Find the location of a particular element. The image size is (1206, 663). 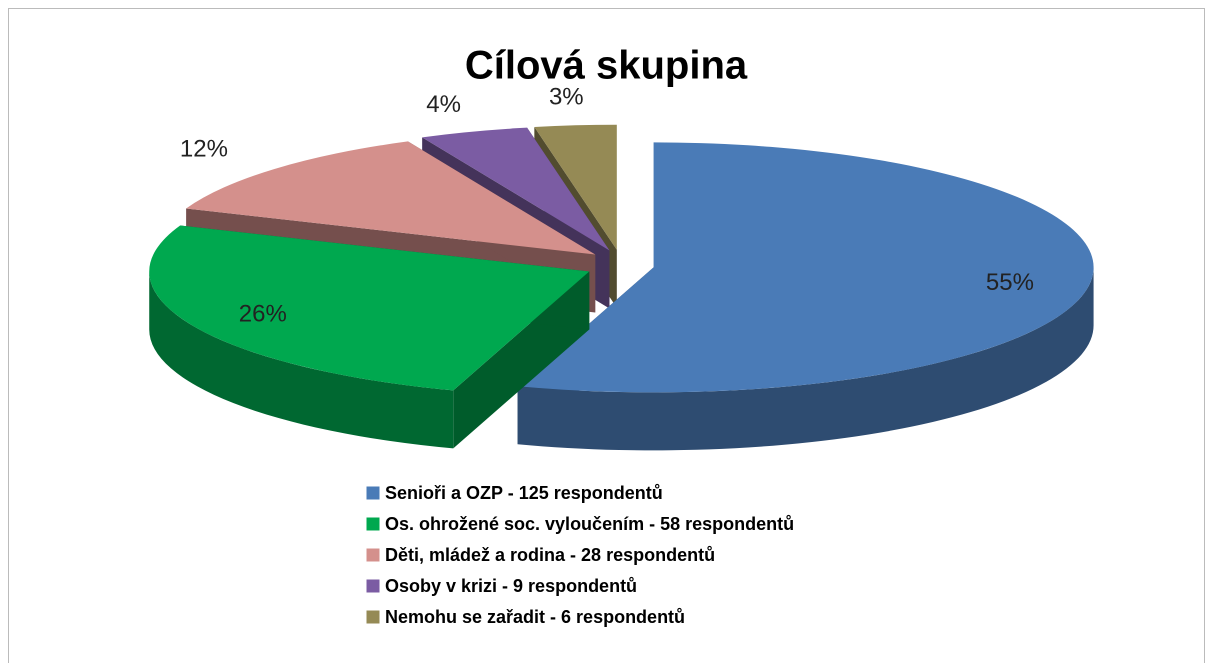

legend-label: Senioři a OZP - 125 respondentů is located at coordinates (524, 493).